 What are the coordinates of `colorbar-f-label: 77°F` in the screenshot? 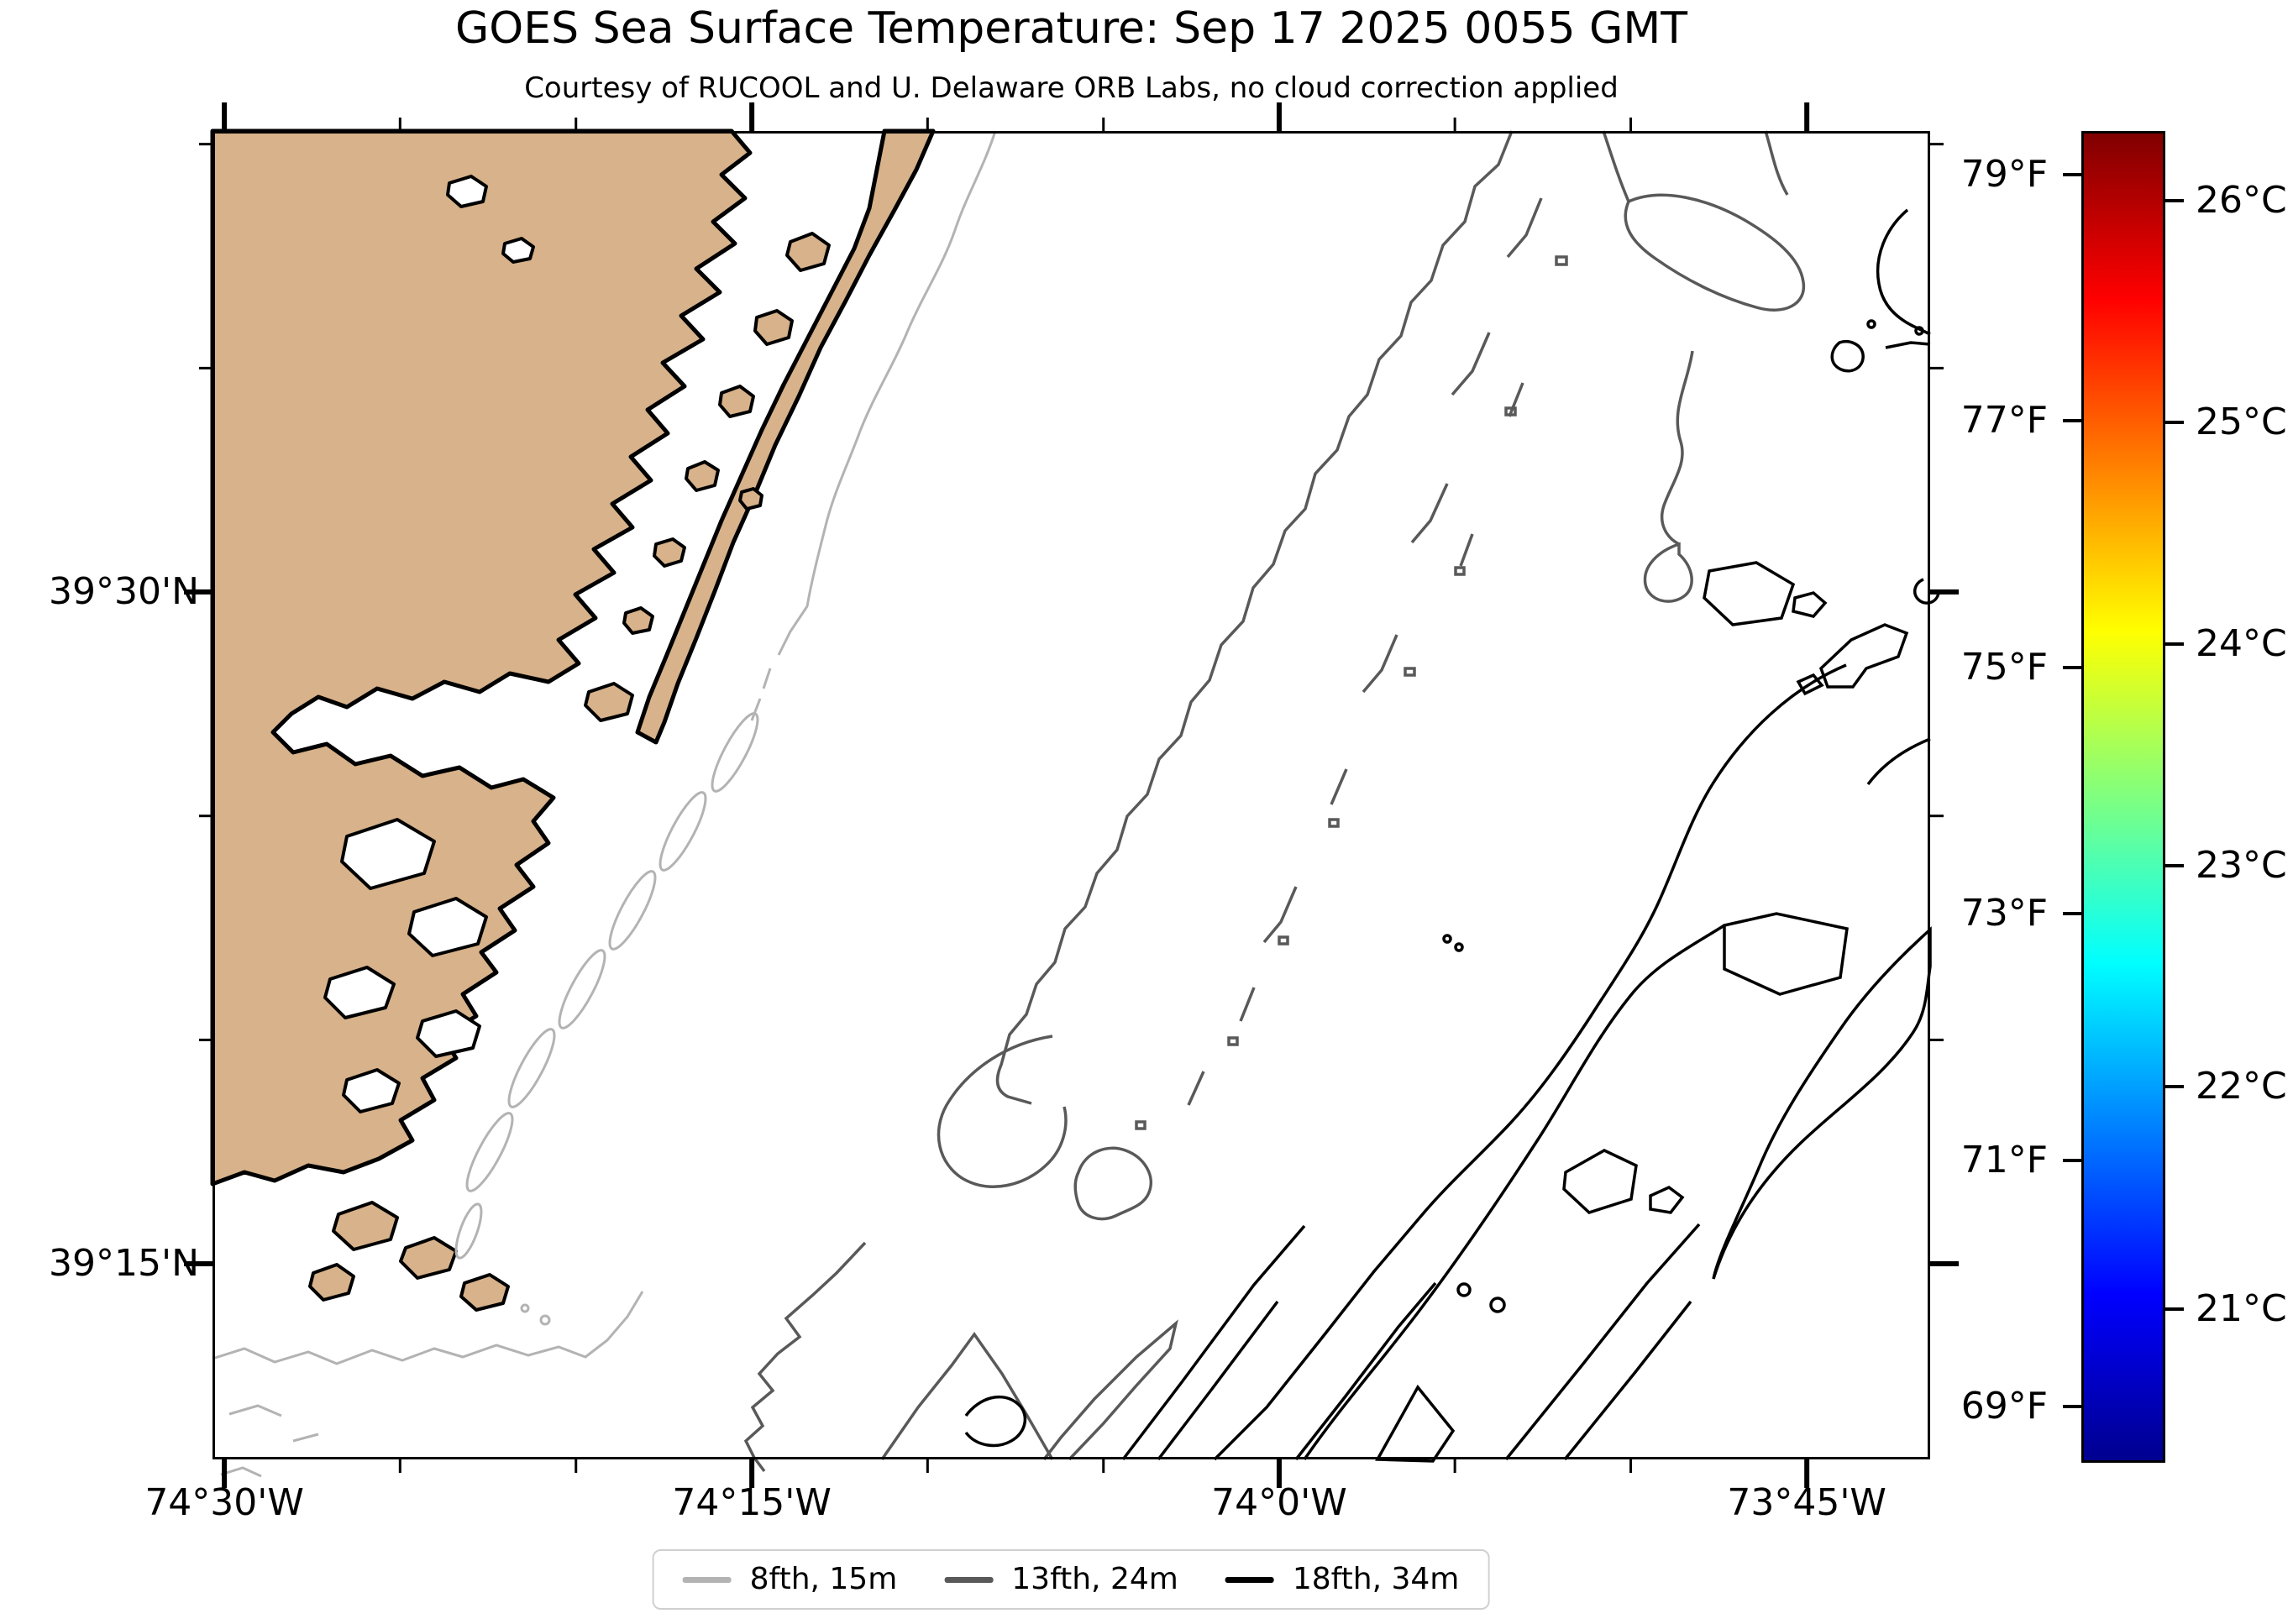 It's located at (2004, 421).